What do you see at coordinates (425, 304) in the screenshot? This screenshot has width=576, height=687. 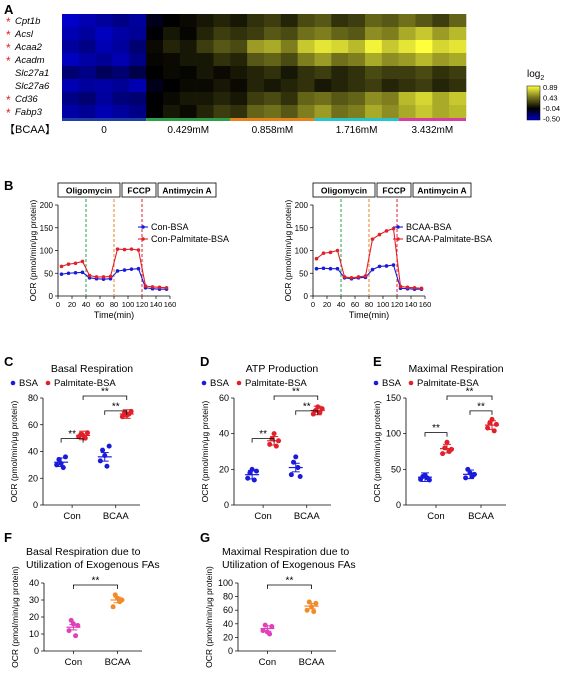 I see `x-tick-label: 160` at bounding box center [425, 304].